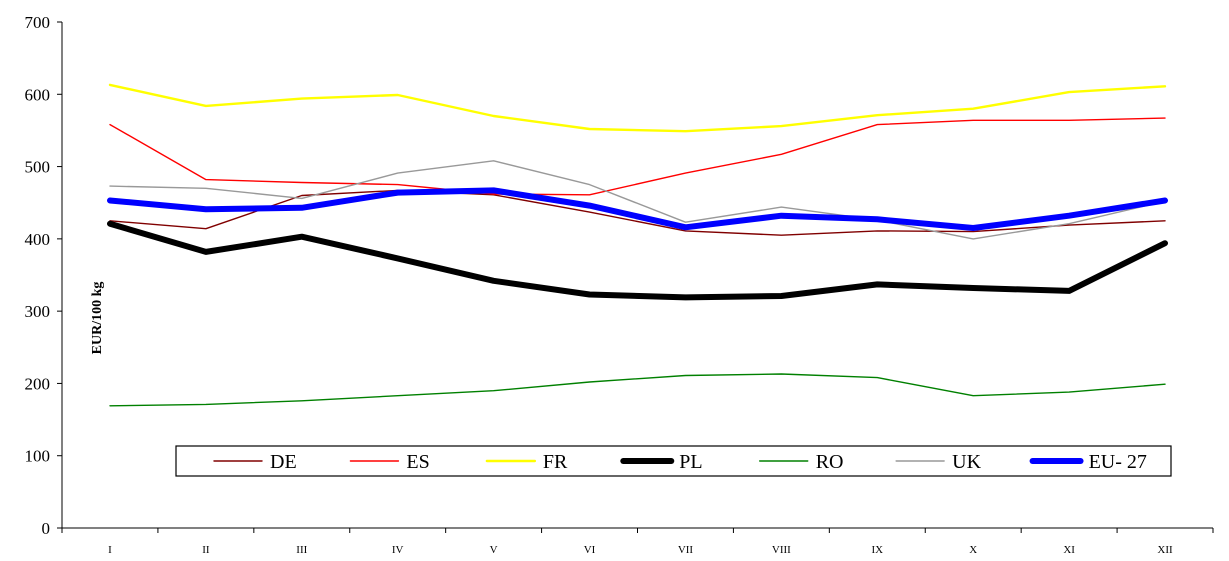  What do you see at coordinates (110, 550) in the screenshot?
I see `x-tick-label: I` at bounding box center [110, 550].